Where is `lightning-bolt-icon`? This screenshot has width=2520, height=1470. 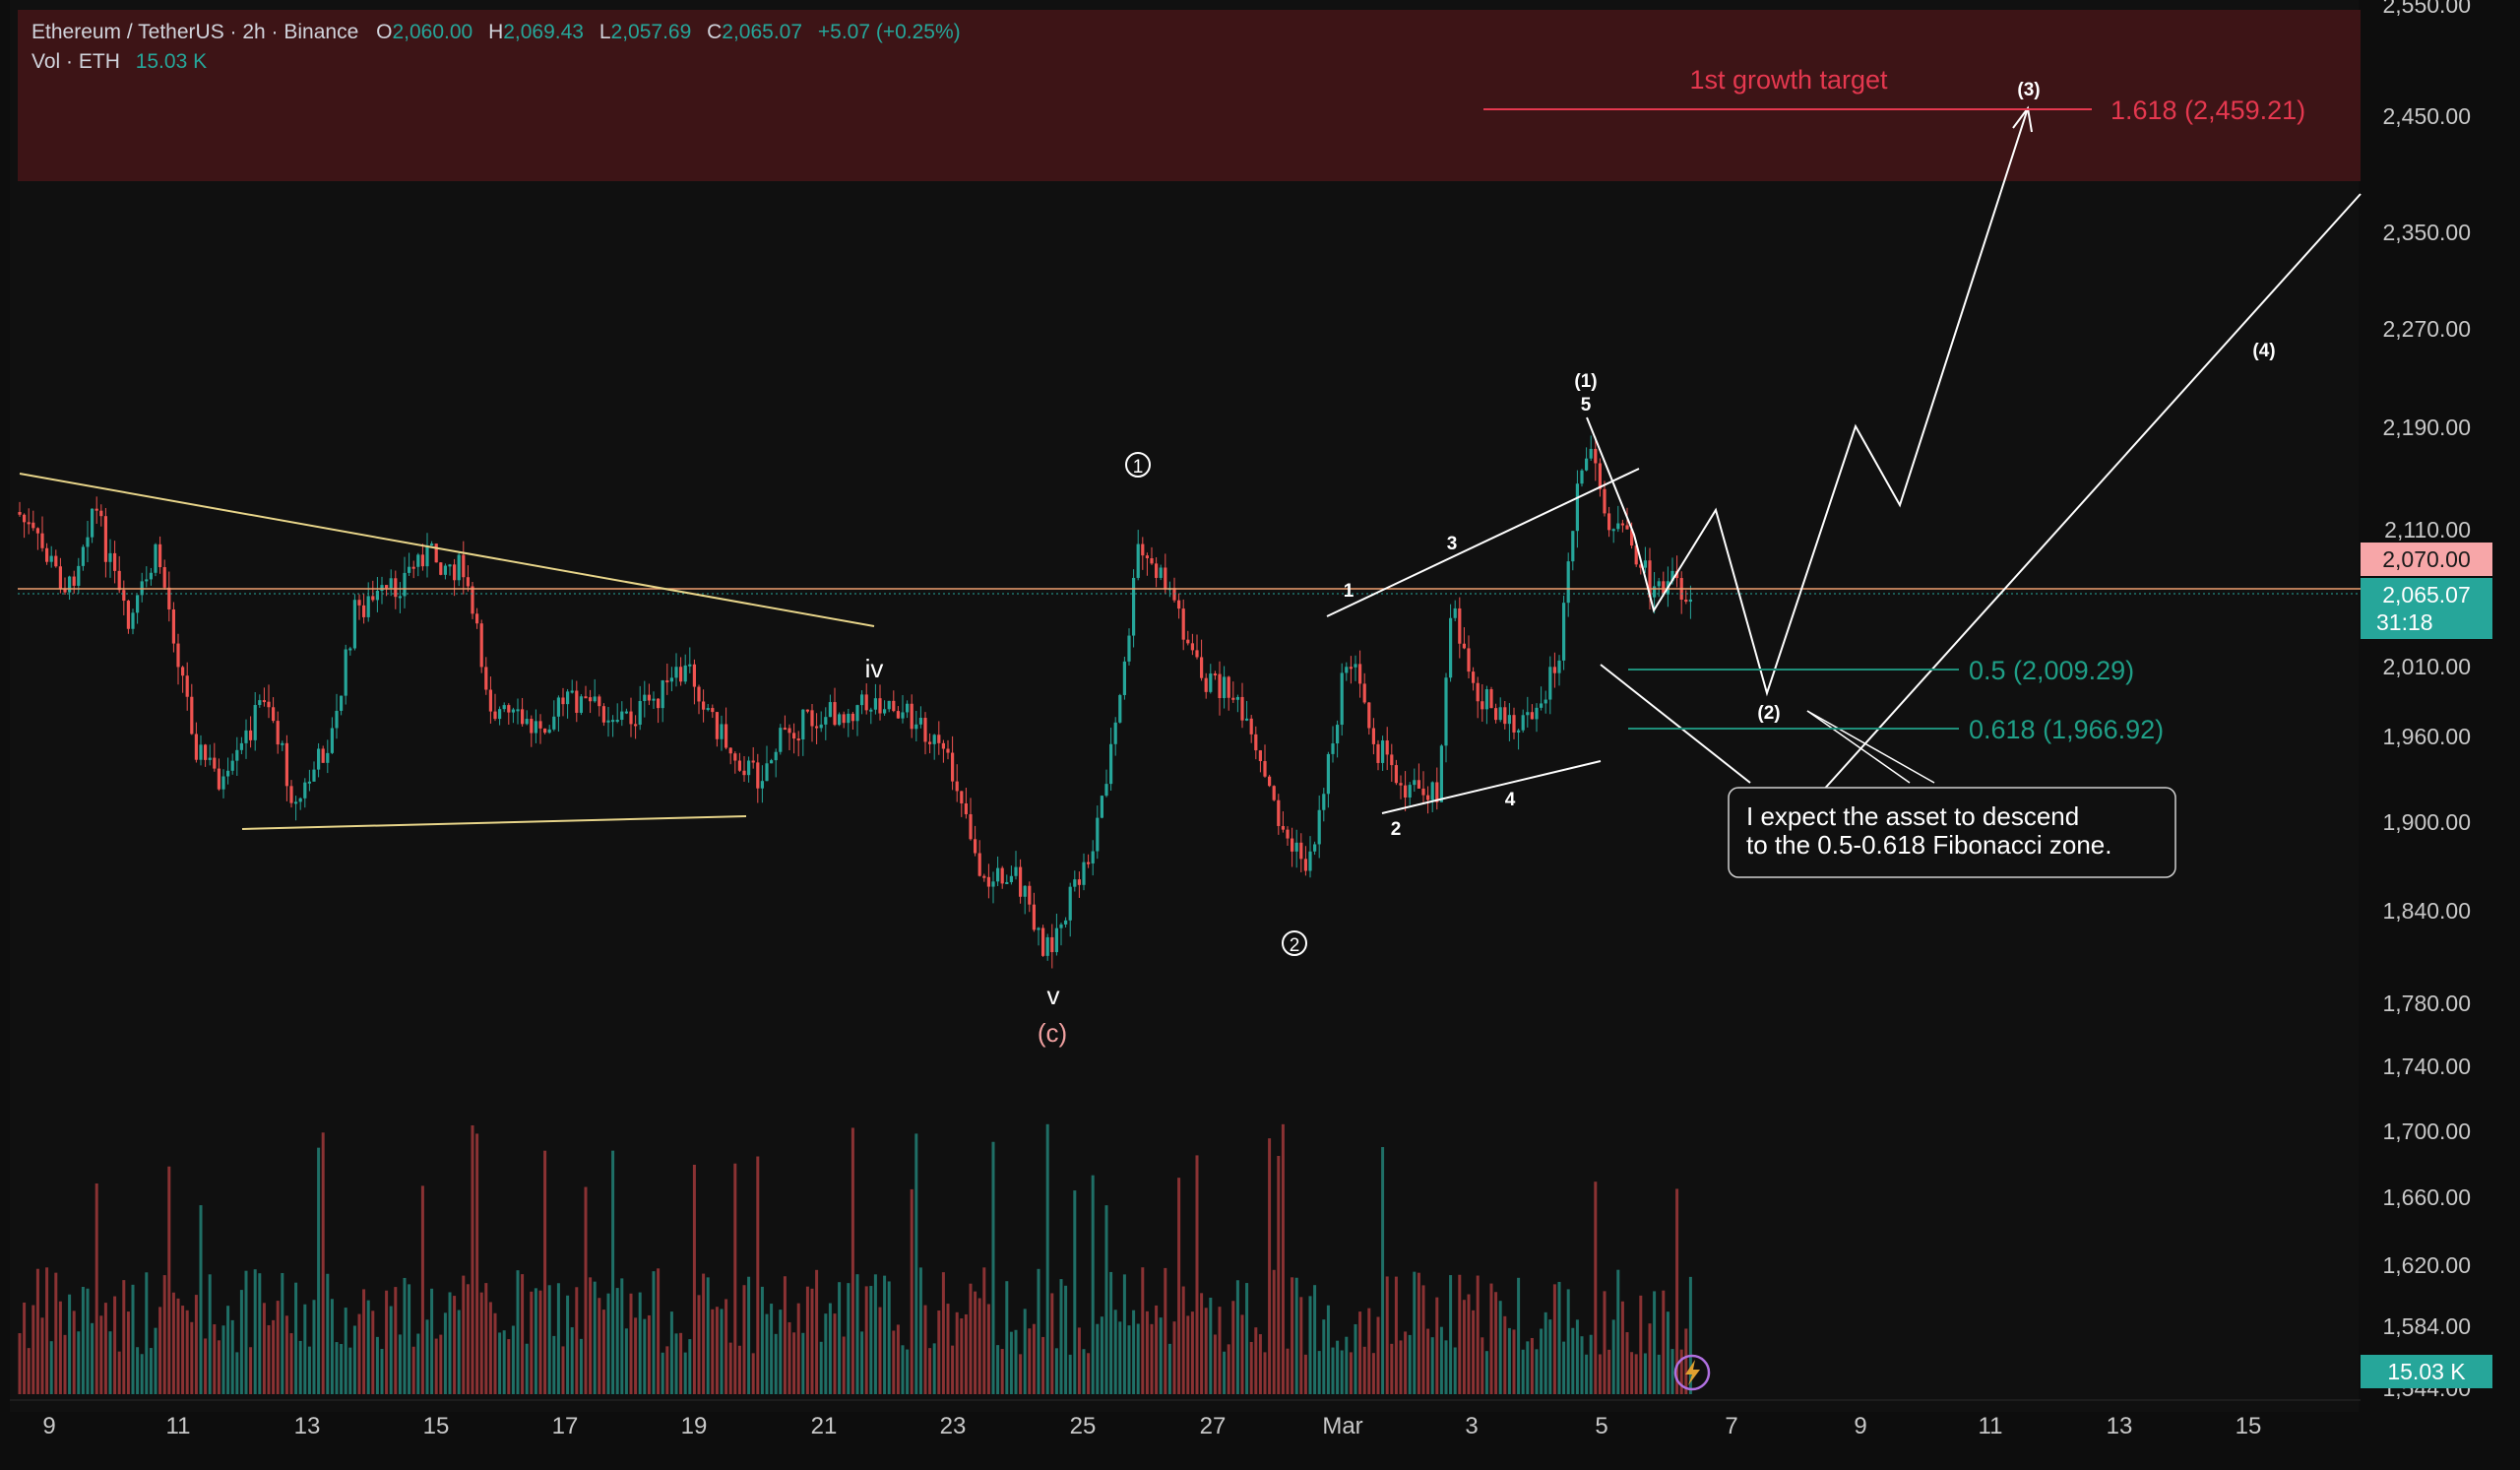 lightning-bolt-icon is located at coordinates (1692, 1372).